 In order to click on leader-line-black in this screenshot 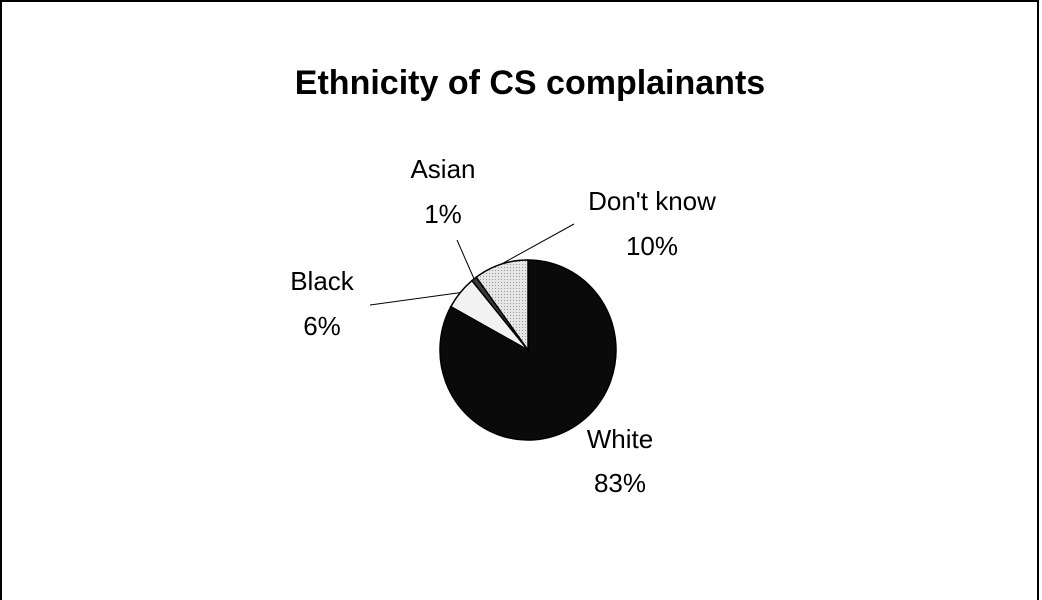, I will do `click(415, 299)`.